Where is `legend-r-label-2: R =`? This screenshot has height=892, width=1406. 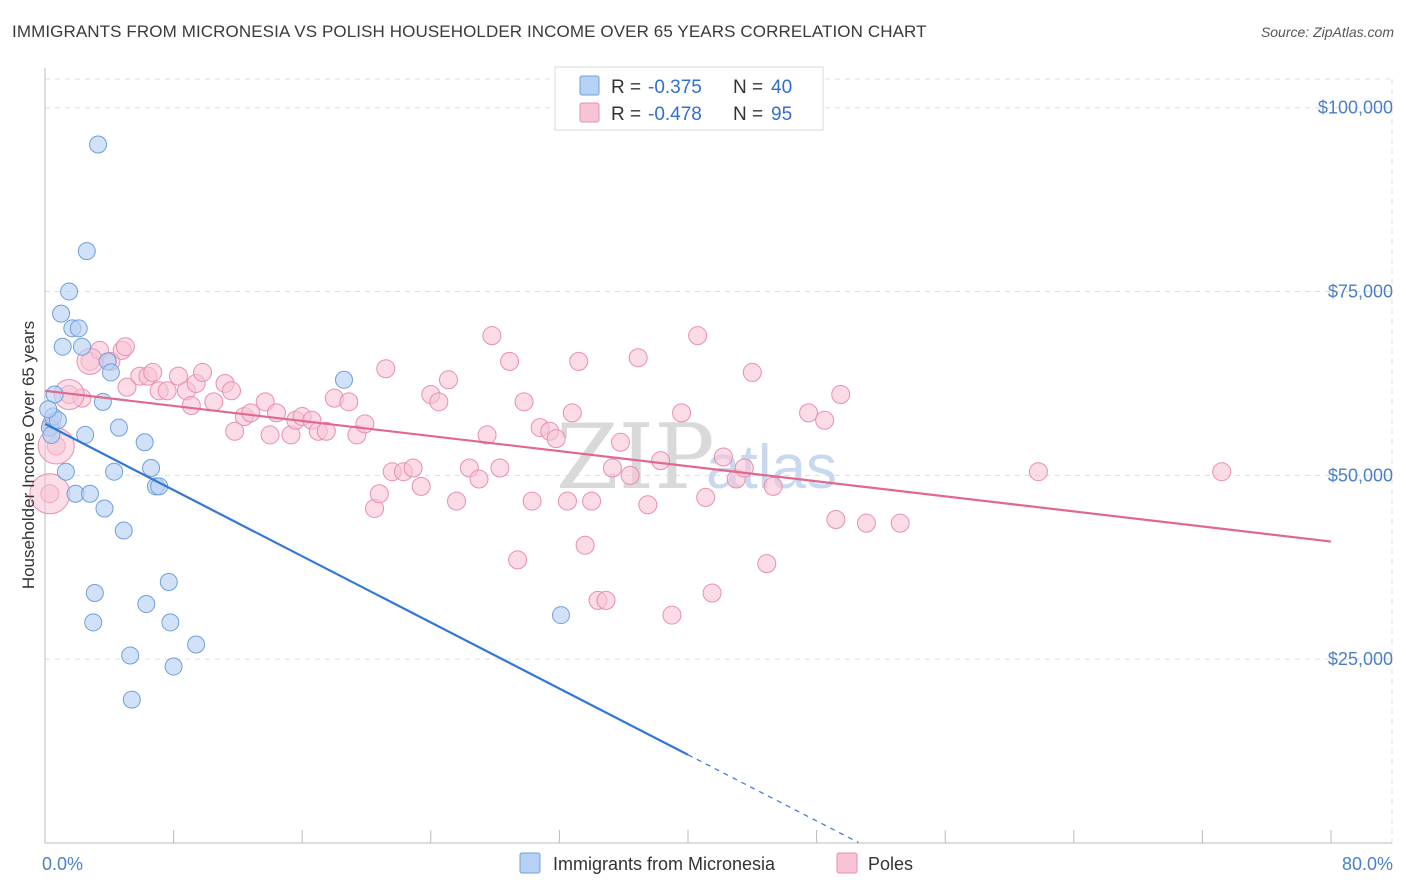
legend-r-label-2: R = is located at coordinates (626, 114).